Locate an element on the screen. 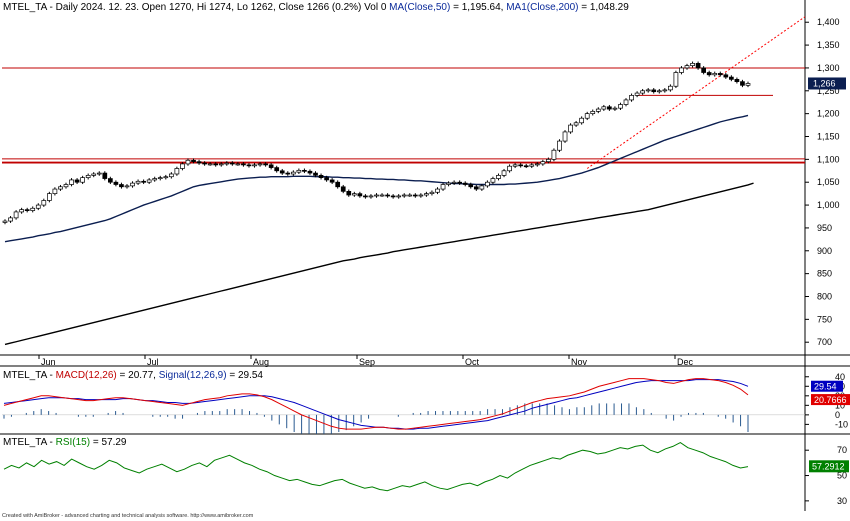  trend-line is located at coordinates (696, 92).